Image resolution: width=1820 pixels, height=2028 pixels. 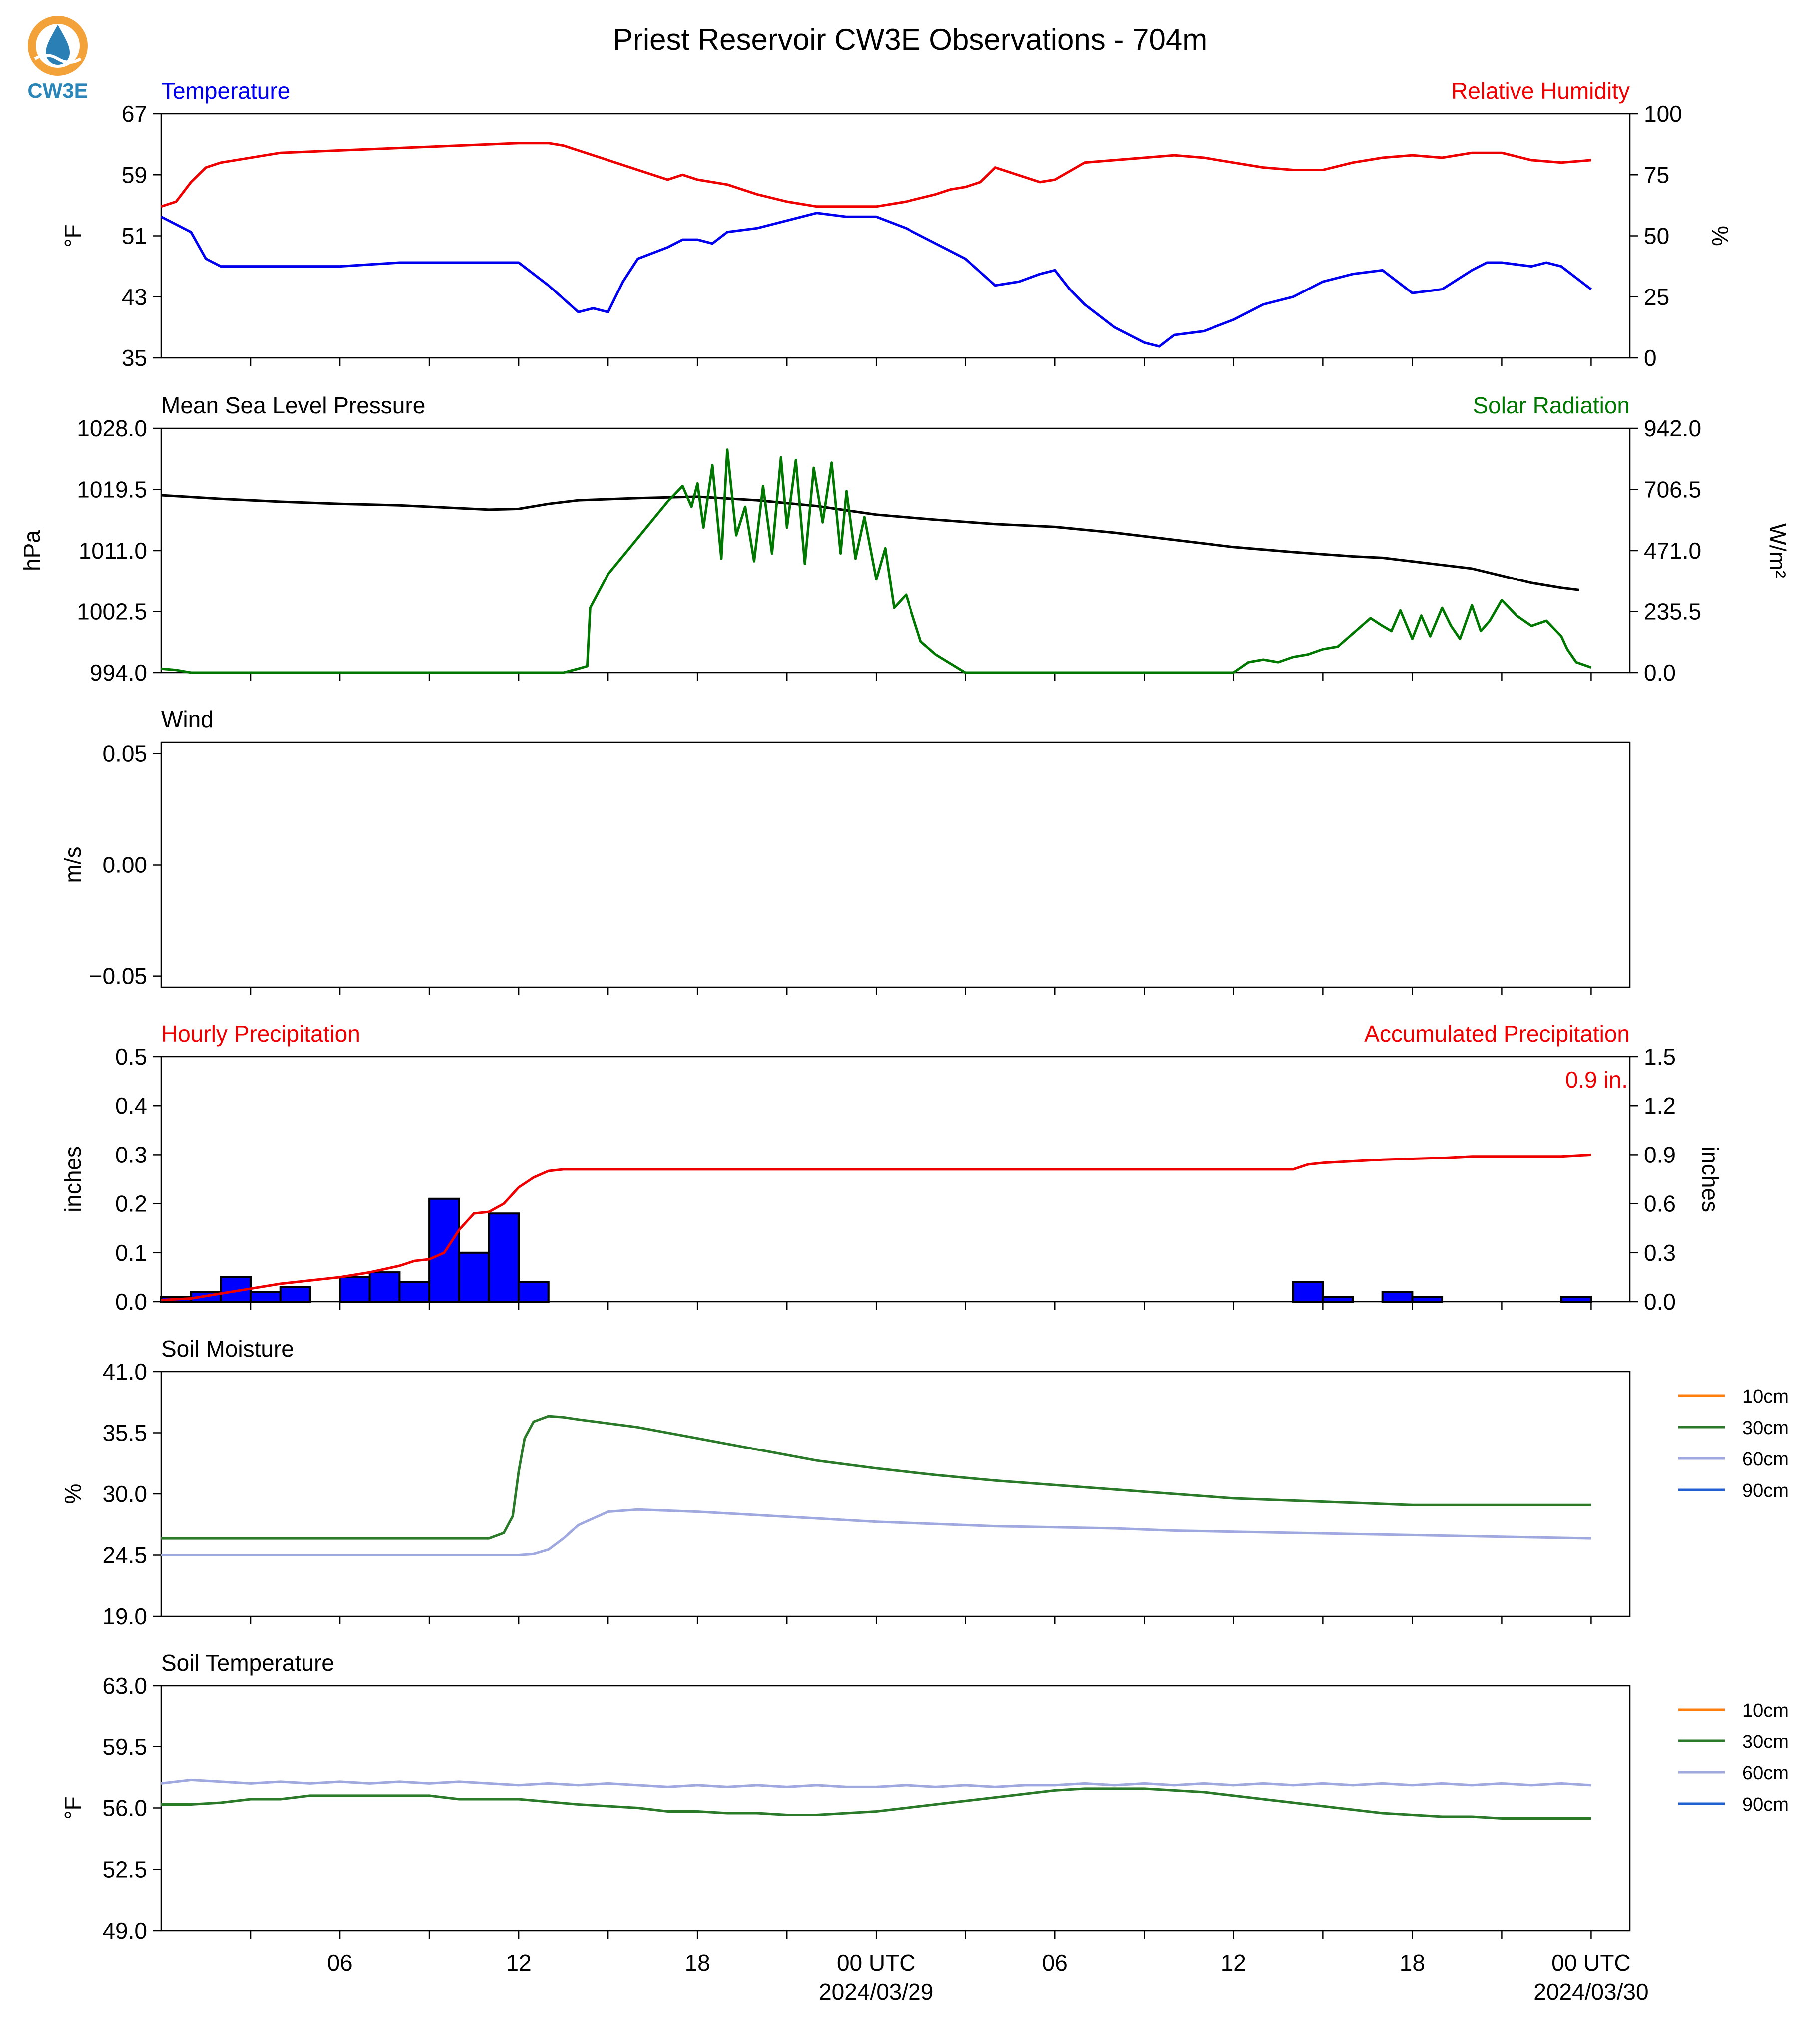 What do you see at coordinates (73, 864) in the screenshot?
I see `left-axis-label: m/s` at bounding box center [73, 864].